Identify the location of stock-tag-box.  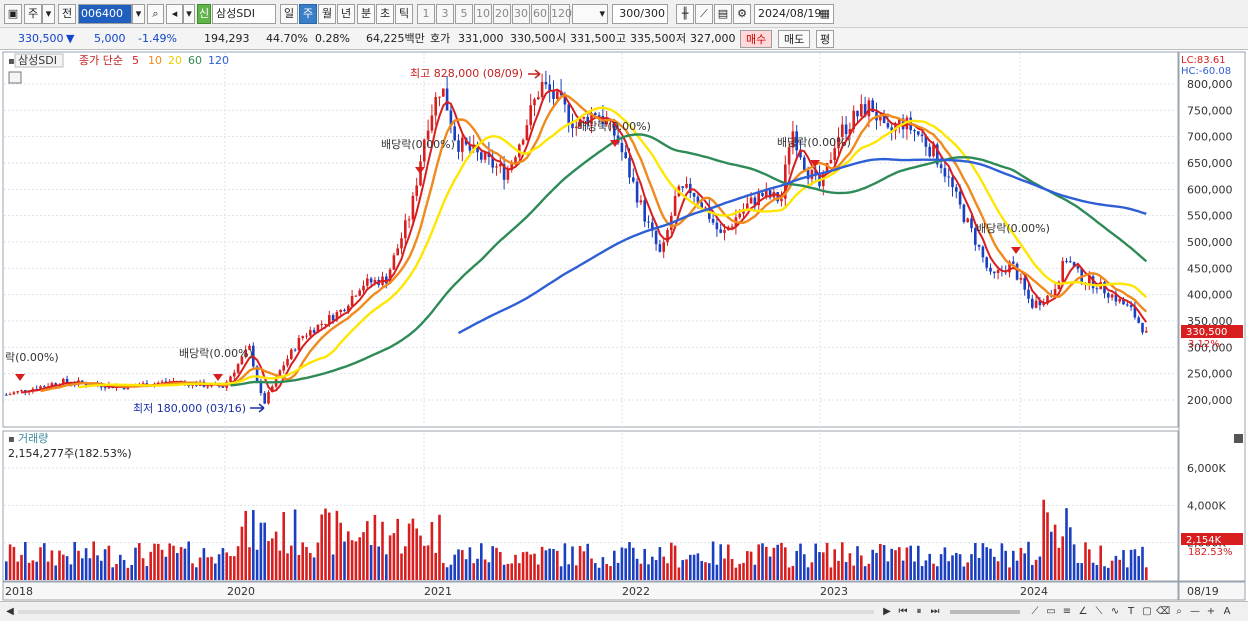
(39, 60).